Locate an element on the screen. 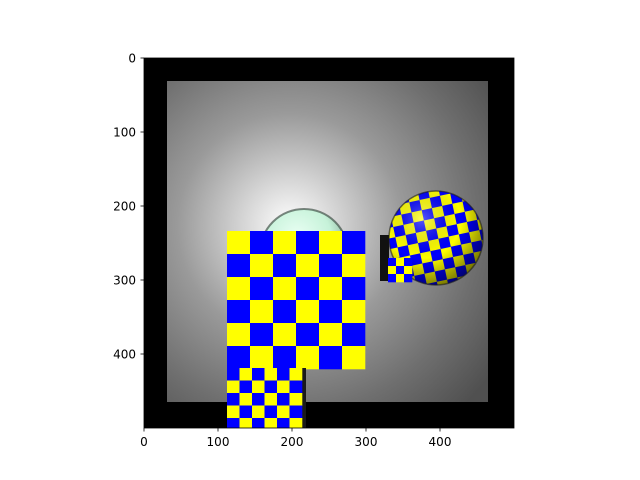 Image resolution: width=640 pixels, height=480 pixels. y-tick-label: 100 is located at coordinates (124, 133).